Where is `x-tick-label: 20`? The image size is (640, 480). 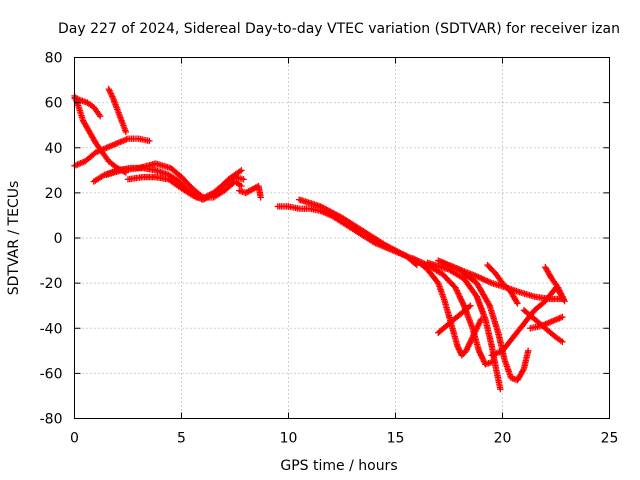 x-tick-label: 20 is located at coordinates (503, 439).